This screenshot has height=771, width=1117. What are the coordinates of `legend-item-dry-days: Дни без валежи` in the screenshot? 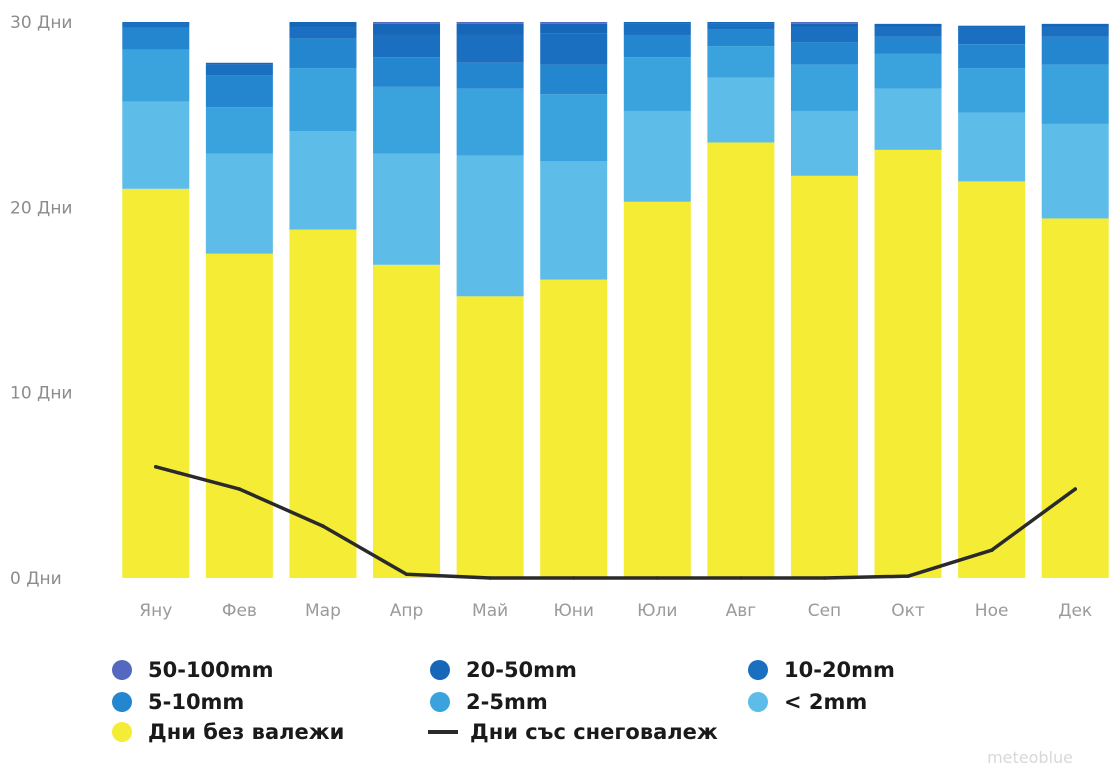 It's located at (228, 732).